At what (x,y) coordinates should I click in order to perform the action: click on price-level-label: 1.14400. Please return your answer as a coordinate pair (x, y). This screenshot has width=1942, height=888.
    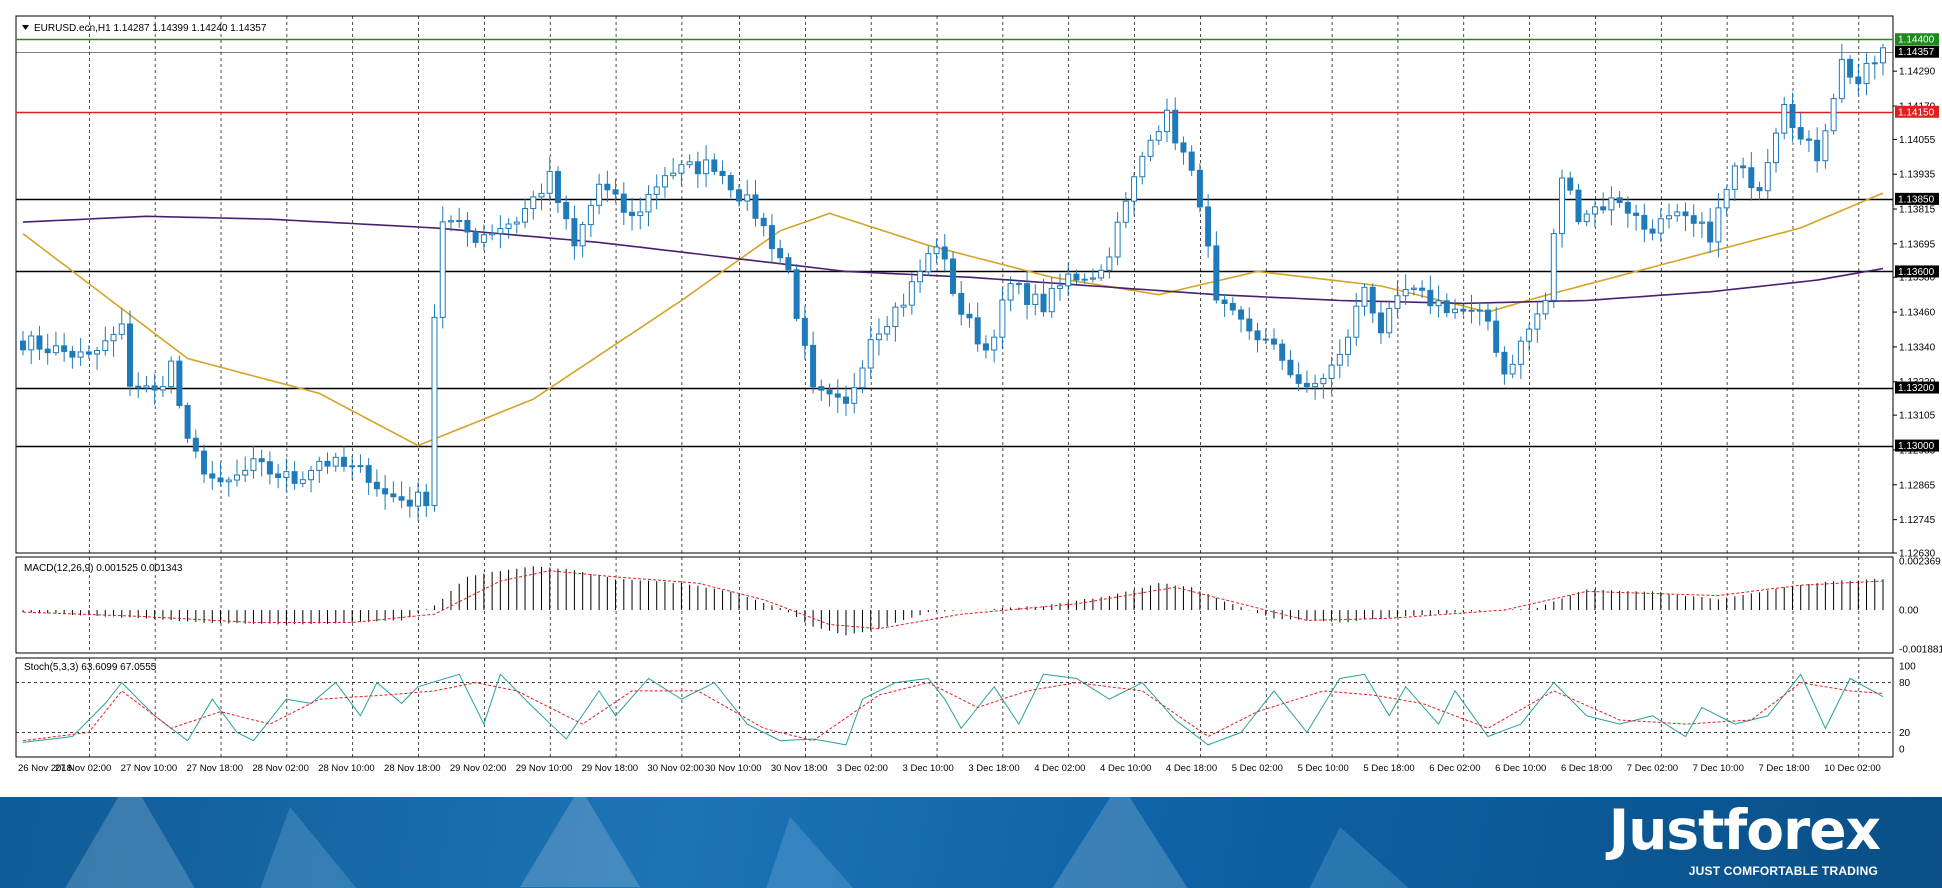
    Looking at the image, I should click on (1916, 40).